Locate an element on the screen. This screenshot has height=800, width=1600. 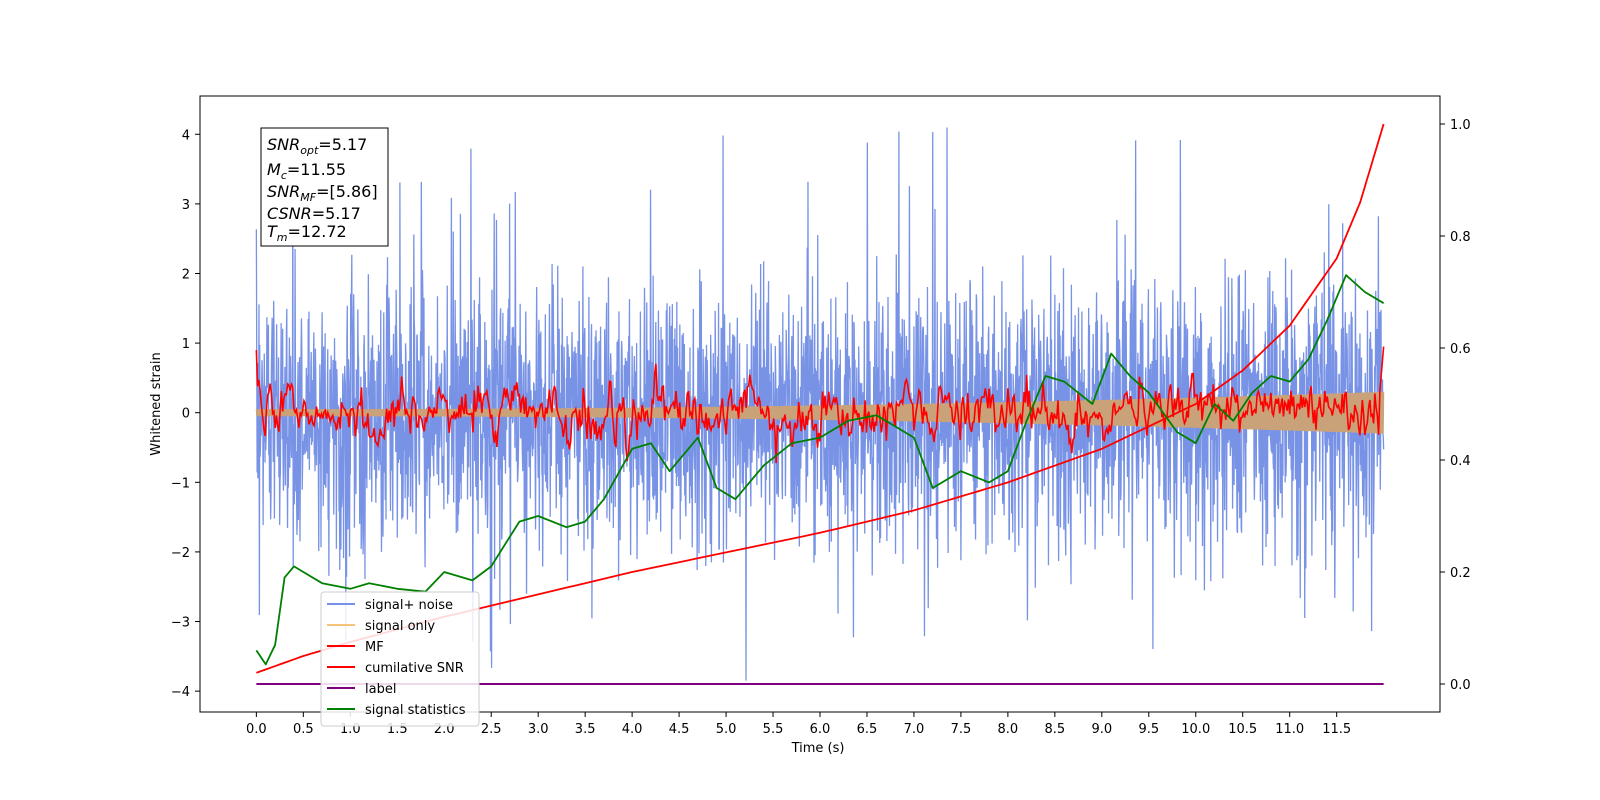
y-tick-label: 0 is located at coordinates (186, 414).